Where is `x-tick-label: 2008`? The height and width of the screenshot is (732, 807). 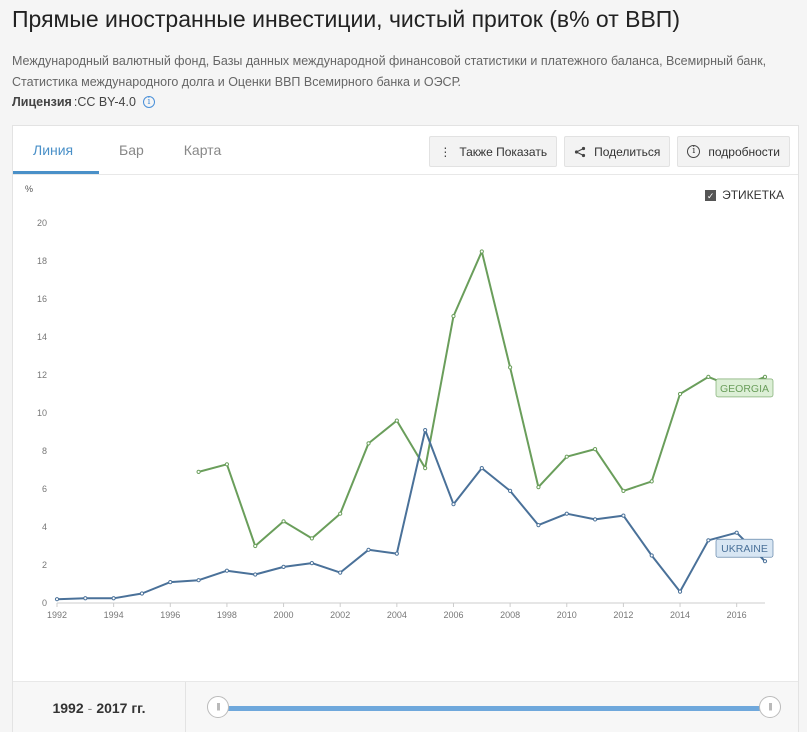
x-tick-label: 2008 is located at coordinates (510, 615).